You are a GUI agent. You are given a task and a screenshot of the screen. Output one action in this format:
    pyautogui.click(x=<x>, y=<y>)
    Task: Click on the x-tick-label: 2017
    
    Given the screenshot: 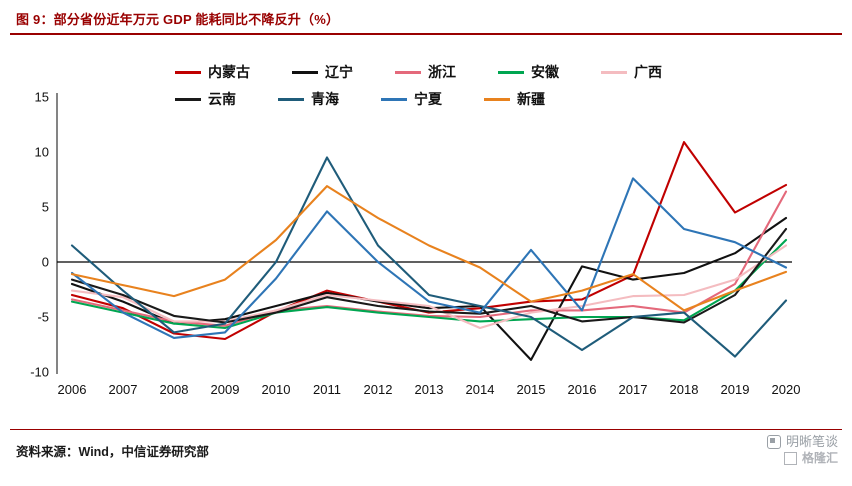 What is the action you would take?
    pyautogui.click(x=633, y=389)
    